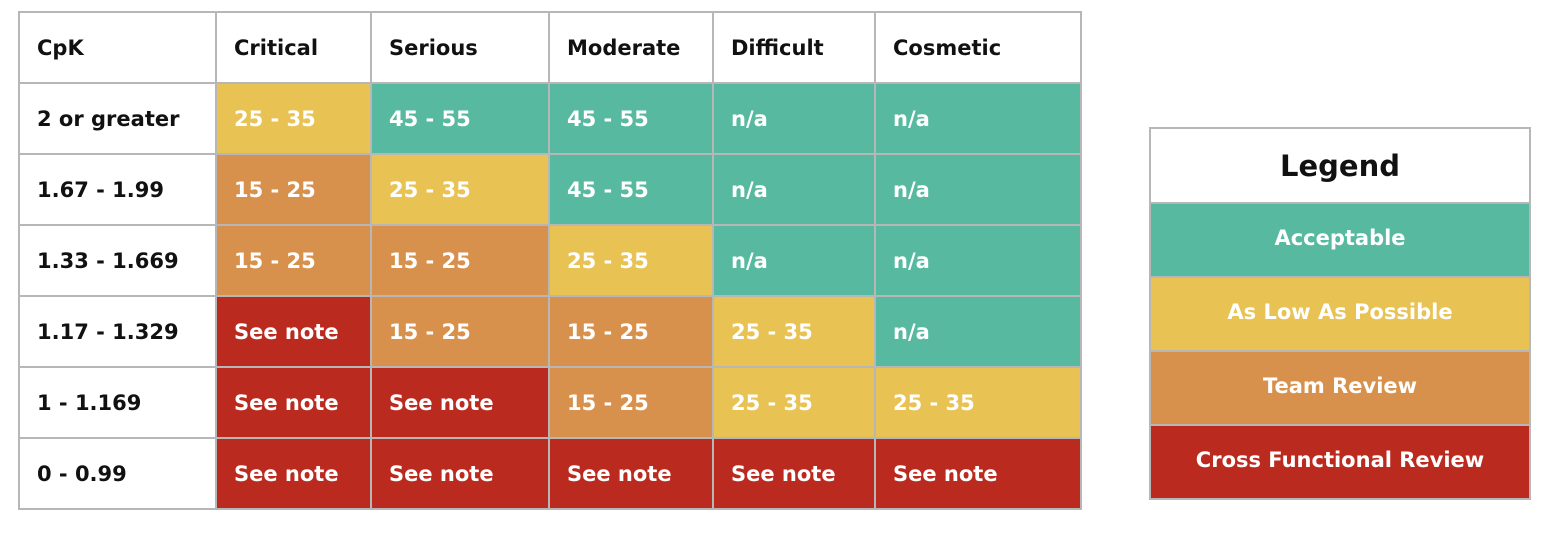 The image size is (1548, 554). I want to click on legend-row: As Low As Possible, so click(1340, 314).